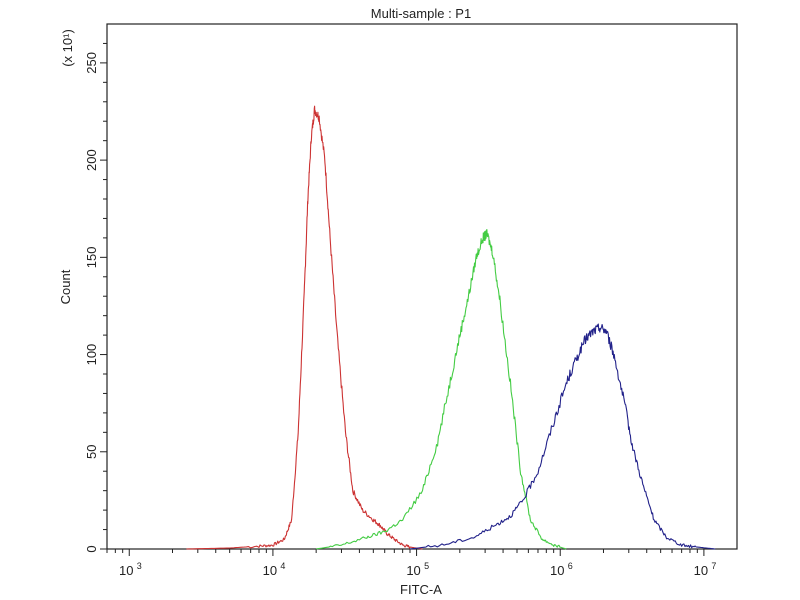 The image size is (800, 600). Describe the element at coordinates (91, 63) in the screenshot. I see `y-tick-label: 250` at that location.